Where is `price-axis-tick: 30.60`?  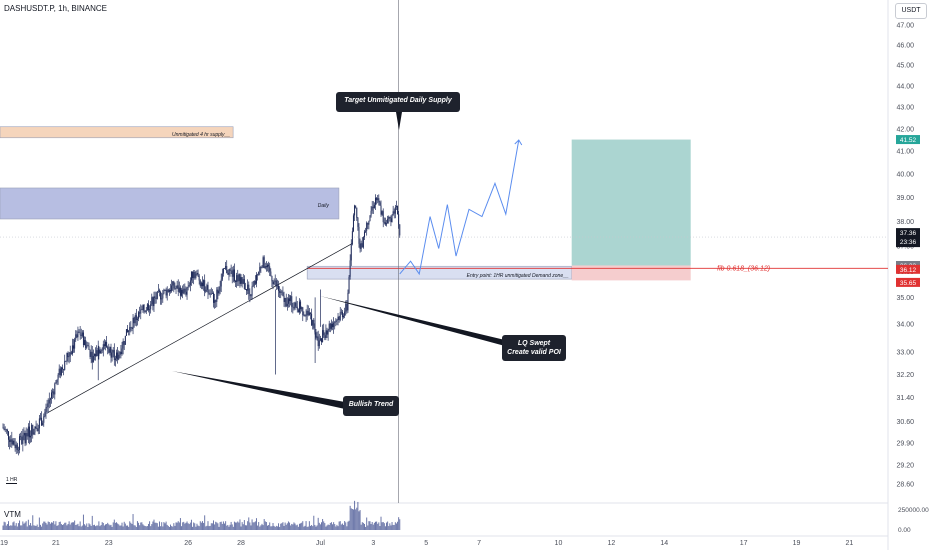 price-axis-tick: 30.60 is located at coordinates (905, 422).